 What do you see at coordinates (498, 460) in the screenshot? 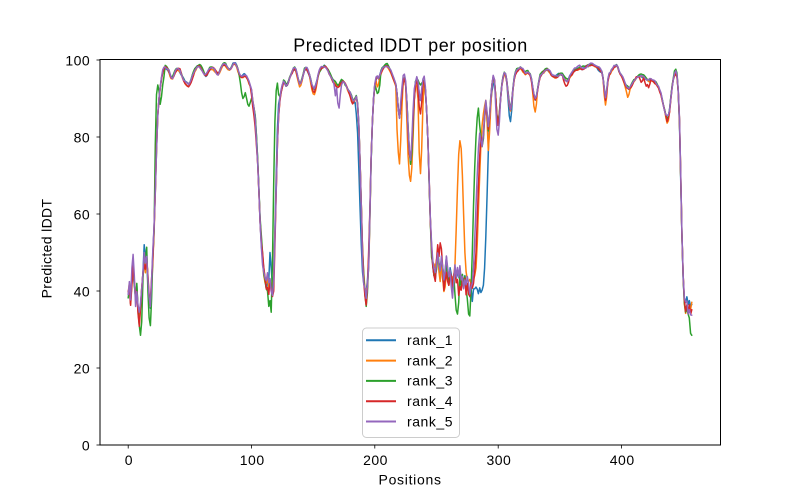
I see `svg-text: 300` at bounding box center [498, 460].